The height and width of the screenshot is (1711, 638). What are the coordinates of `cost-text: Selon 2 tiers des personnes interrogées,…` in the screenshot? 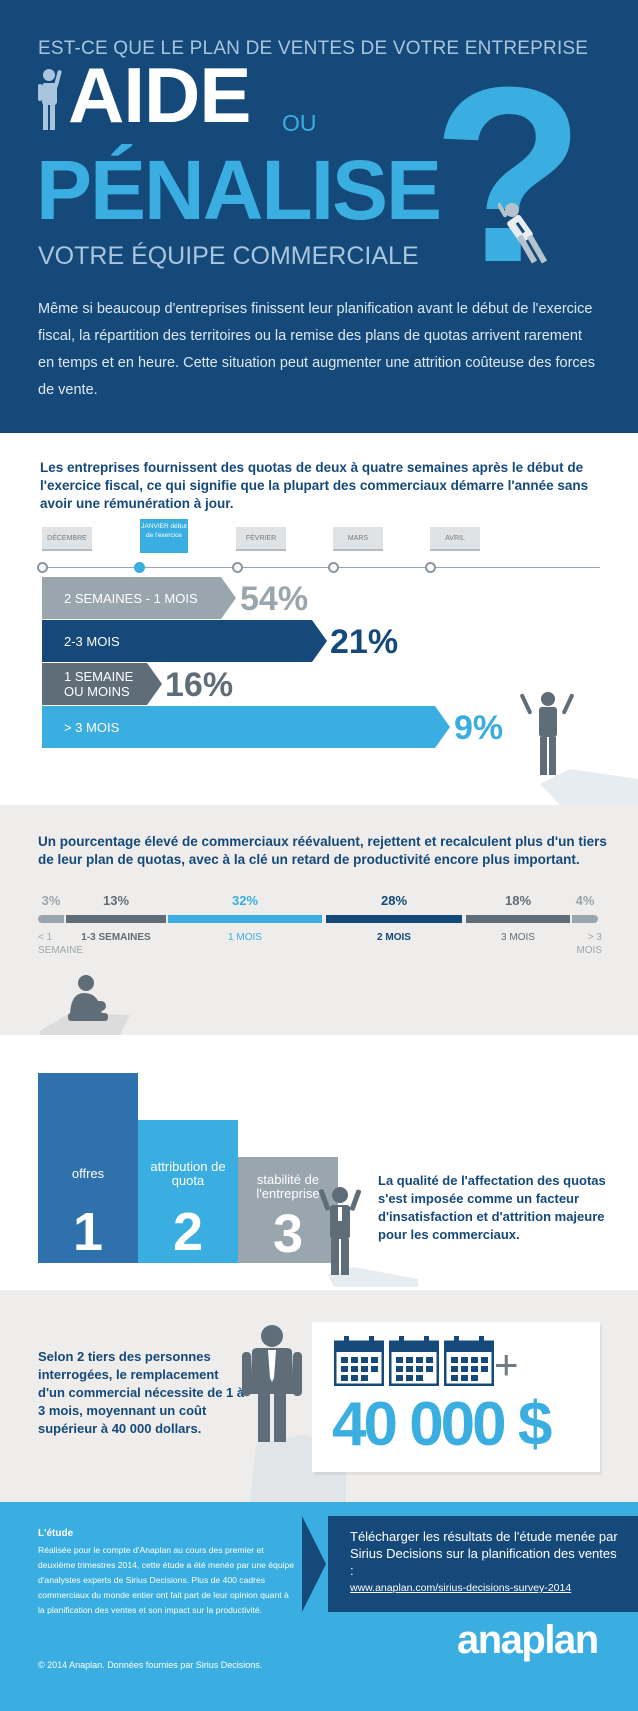 It's located at (141, 1392).